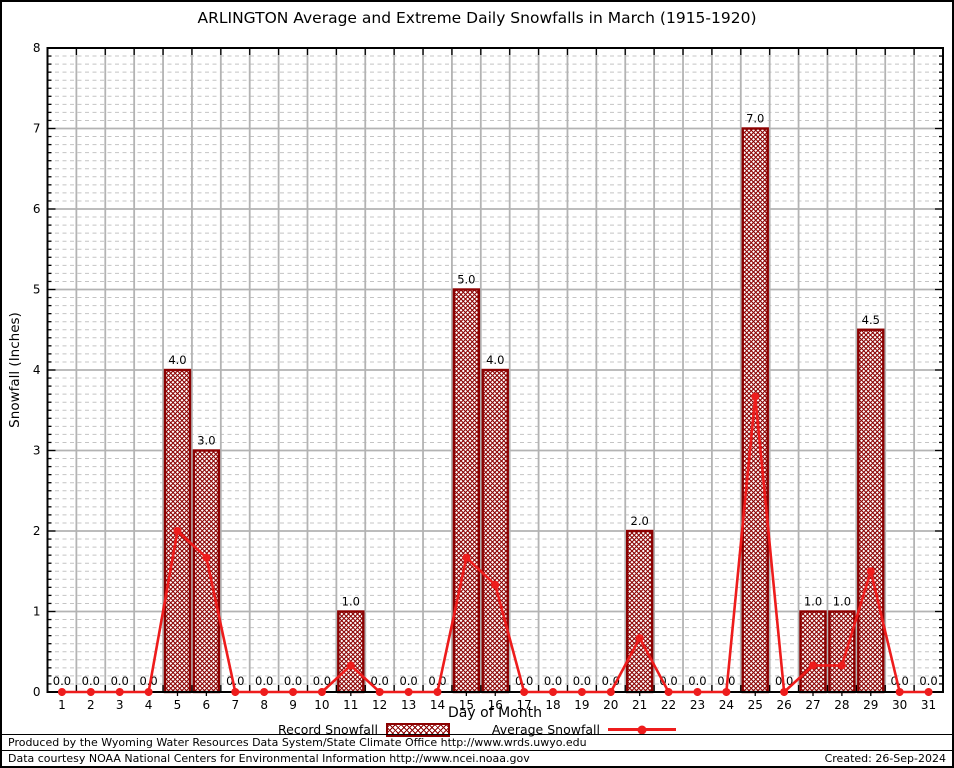  What do you see at coordinates (755, 119) in the screenshot?
I see `svg-text: 7.0` at bounding box center [755, 119].